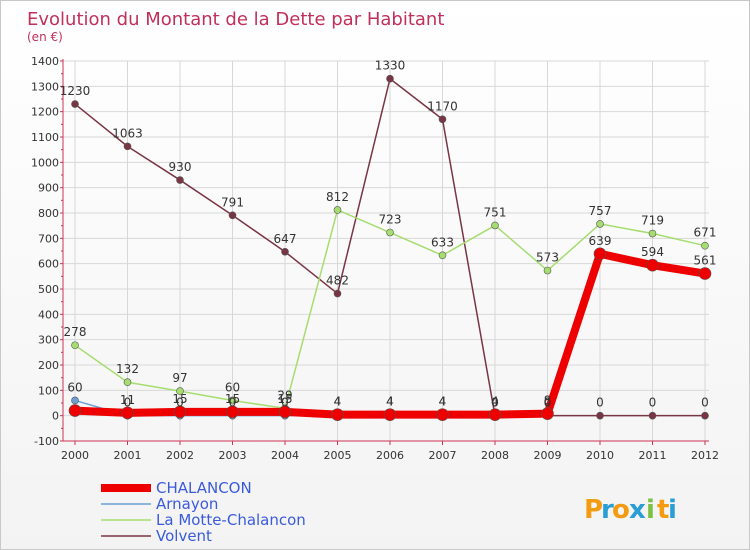 This screenshot has height=550, width=750. What do you see at coordinates (337, 197) in the screenshot?
I see `data-label-la-motte-chalancon: 812` at bounding box center [337, 197].